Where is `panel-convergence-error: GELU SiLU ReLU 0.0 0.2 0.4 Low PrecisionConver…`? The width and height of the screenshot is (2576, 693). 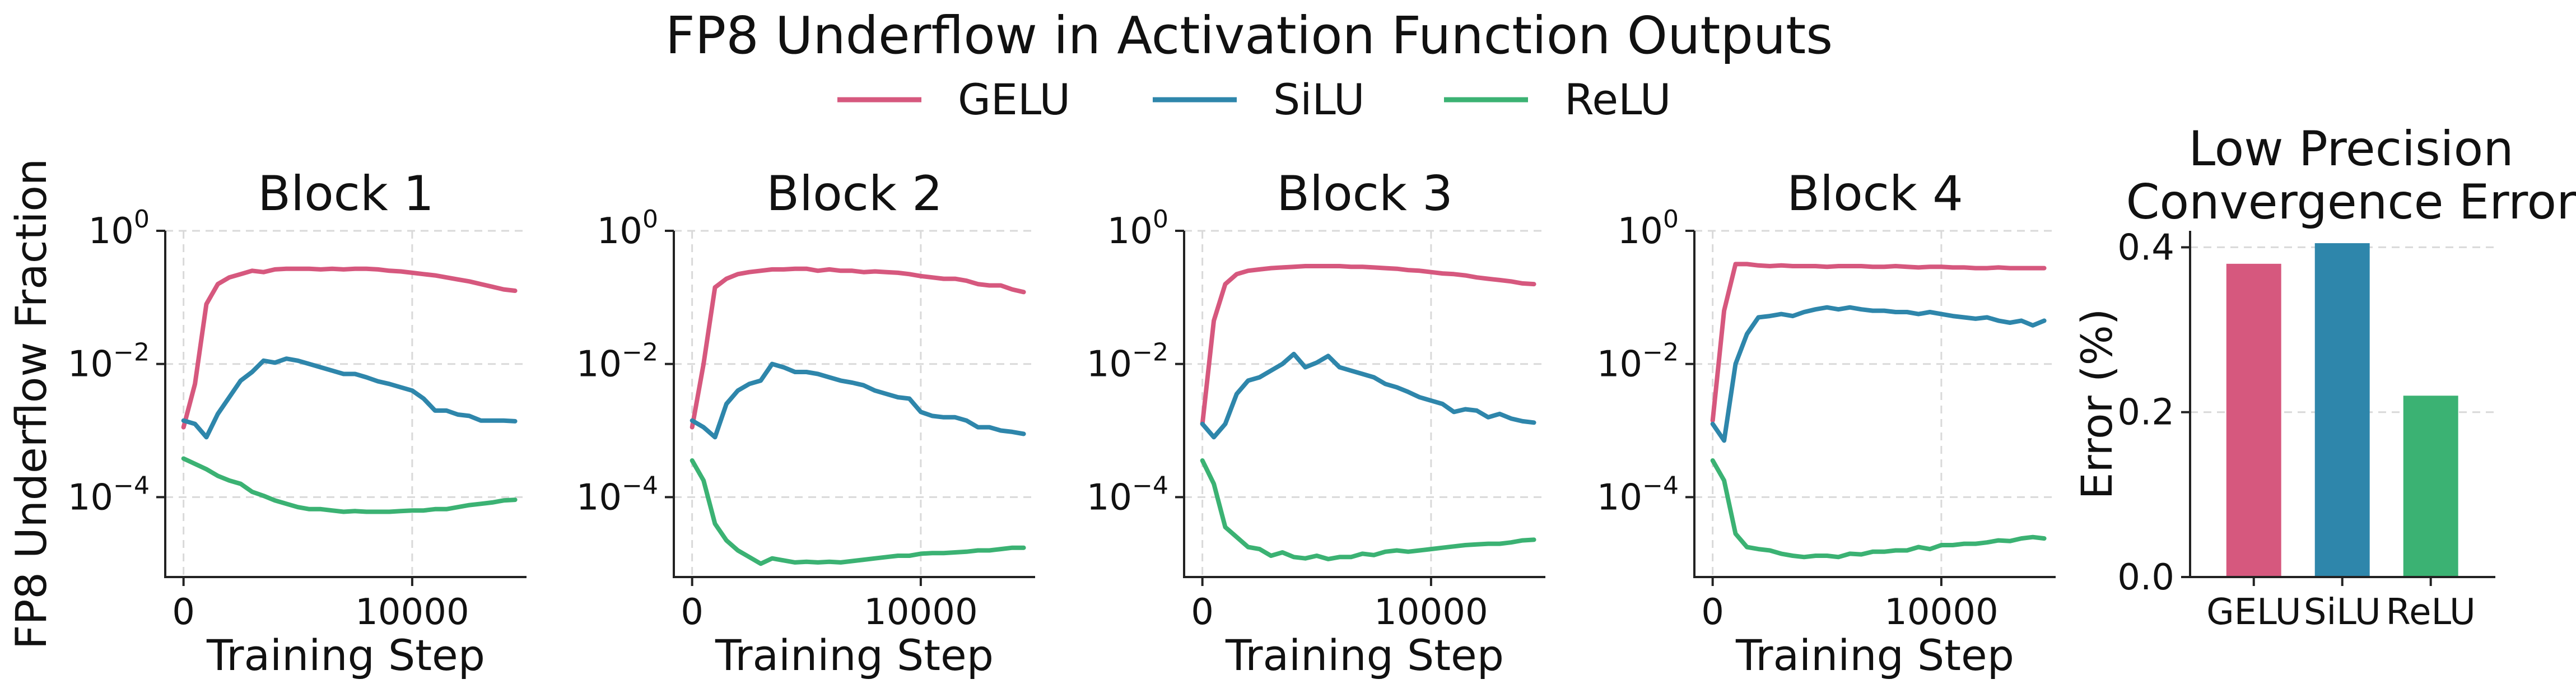 panel-convergence-error: GELU SiLU ReLU 0.0 0.2 0.4 Low PrecisionConver… is located at coordinates (2324, 377).